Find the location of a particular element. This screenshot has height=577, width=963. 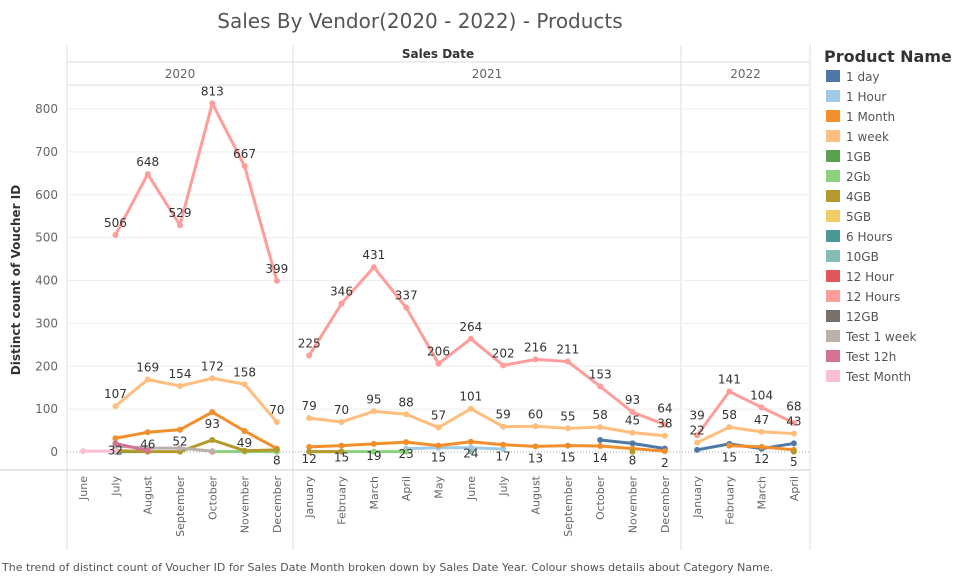

legend-label: 10GB is located at coordinates (862, 257).